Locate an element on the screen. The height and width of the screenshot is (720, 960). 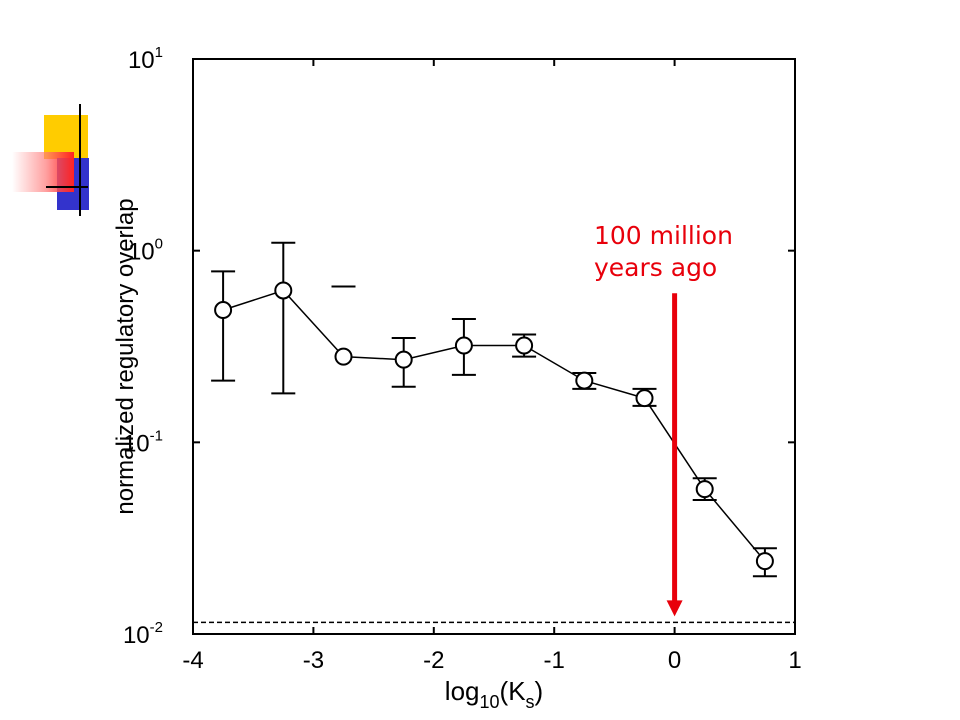
annotation-text: 100 million years ago is located at coordinates (663, 252).